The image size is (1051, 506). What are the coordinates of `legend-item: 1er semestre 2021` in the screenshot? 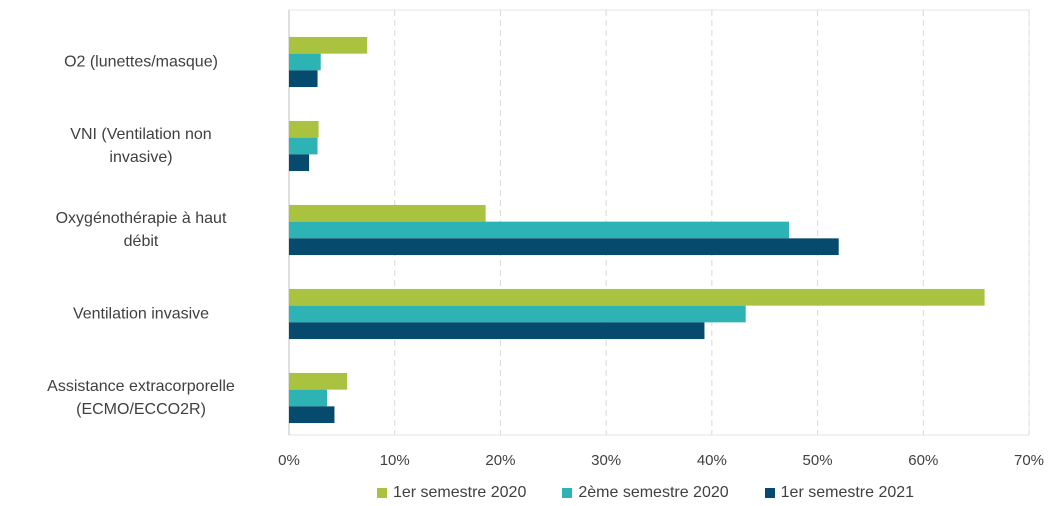 It's located at (839, 493).